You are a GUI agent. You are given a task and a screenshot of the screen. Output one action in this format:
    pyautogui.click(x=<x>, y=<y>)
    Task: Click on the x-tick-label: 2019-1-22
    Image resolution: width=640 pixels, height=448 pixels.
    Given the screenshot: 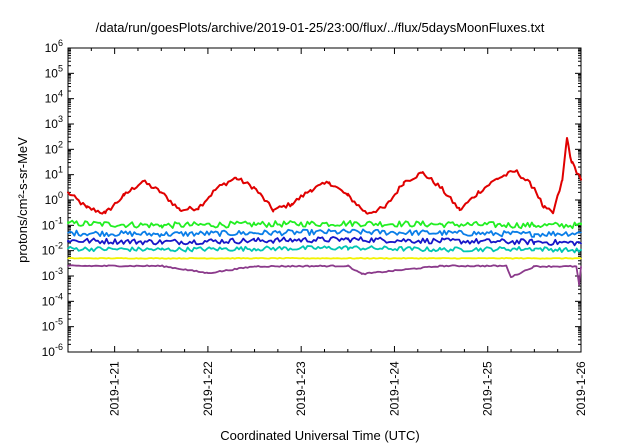 What is the action you would take?
    pyautogui.click(x=208, y=388)
    